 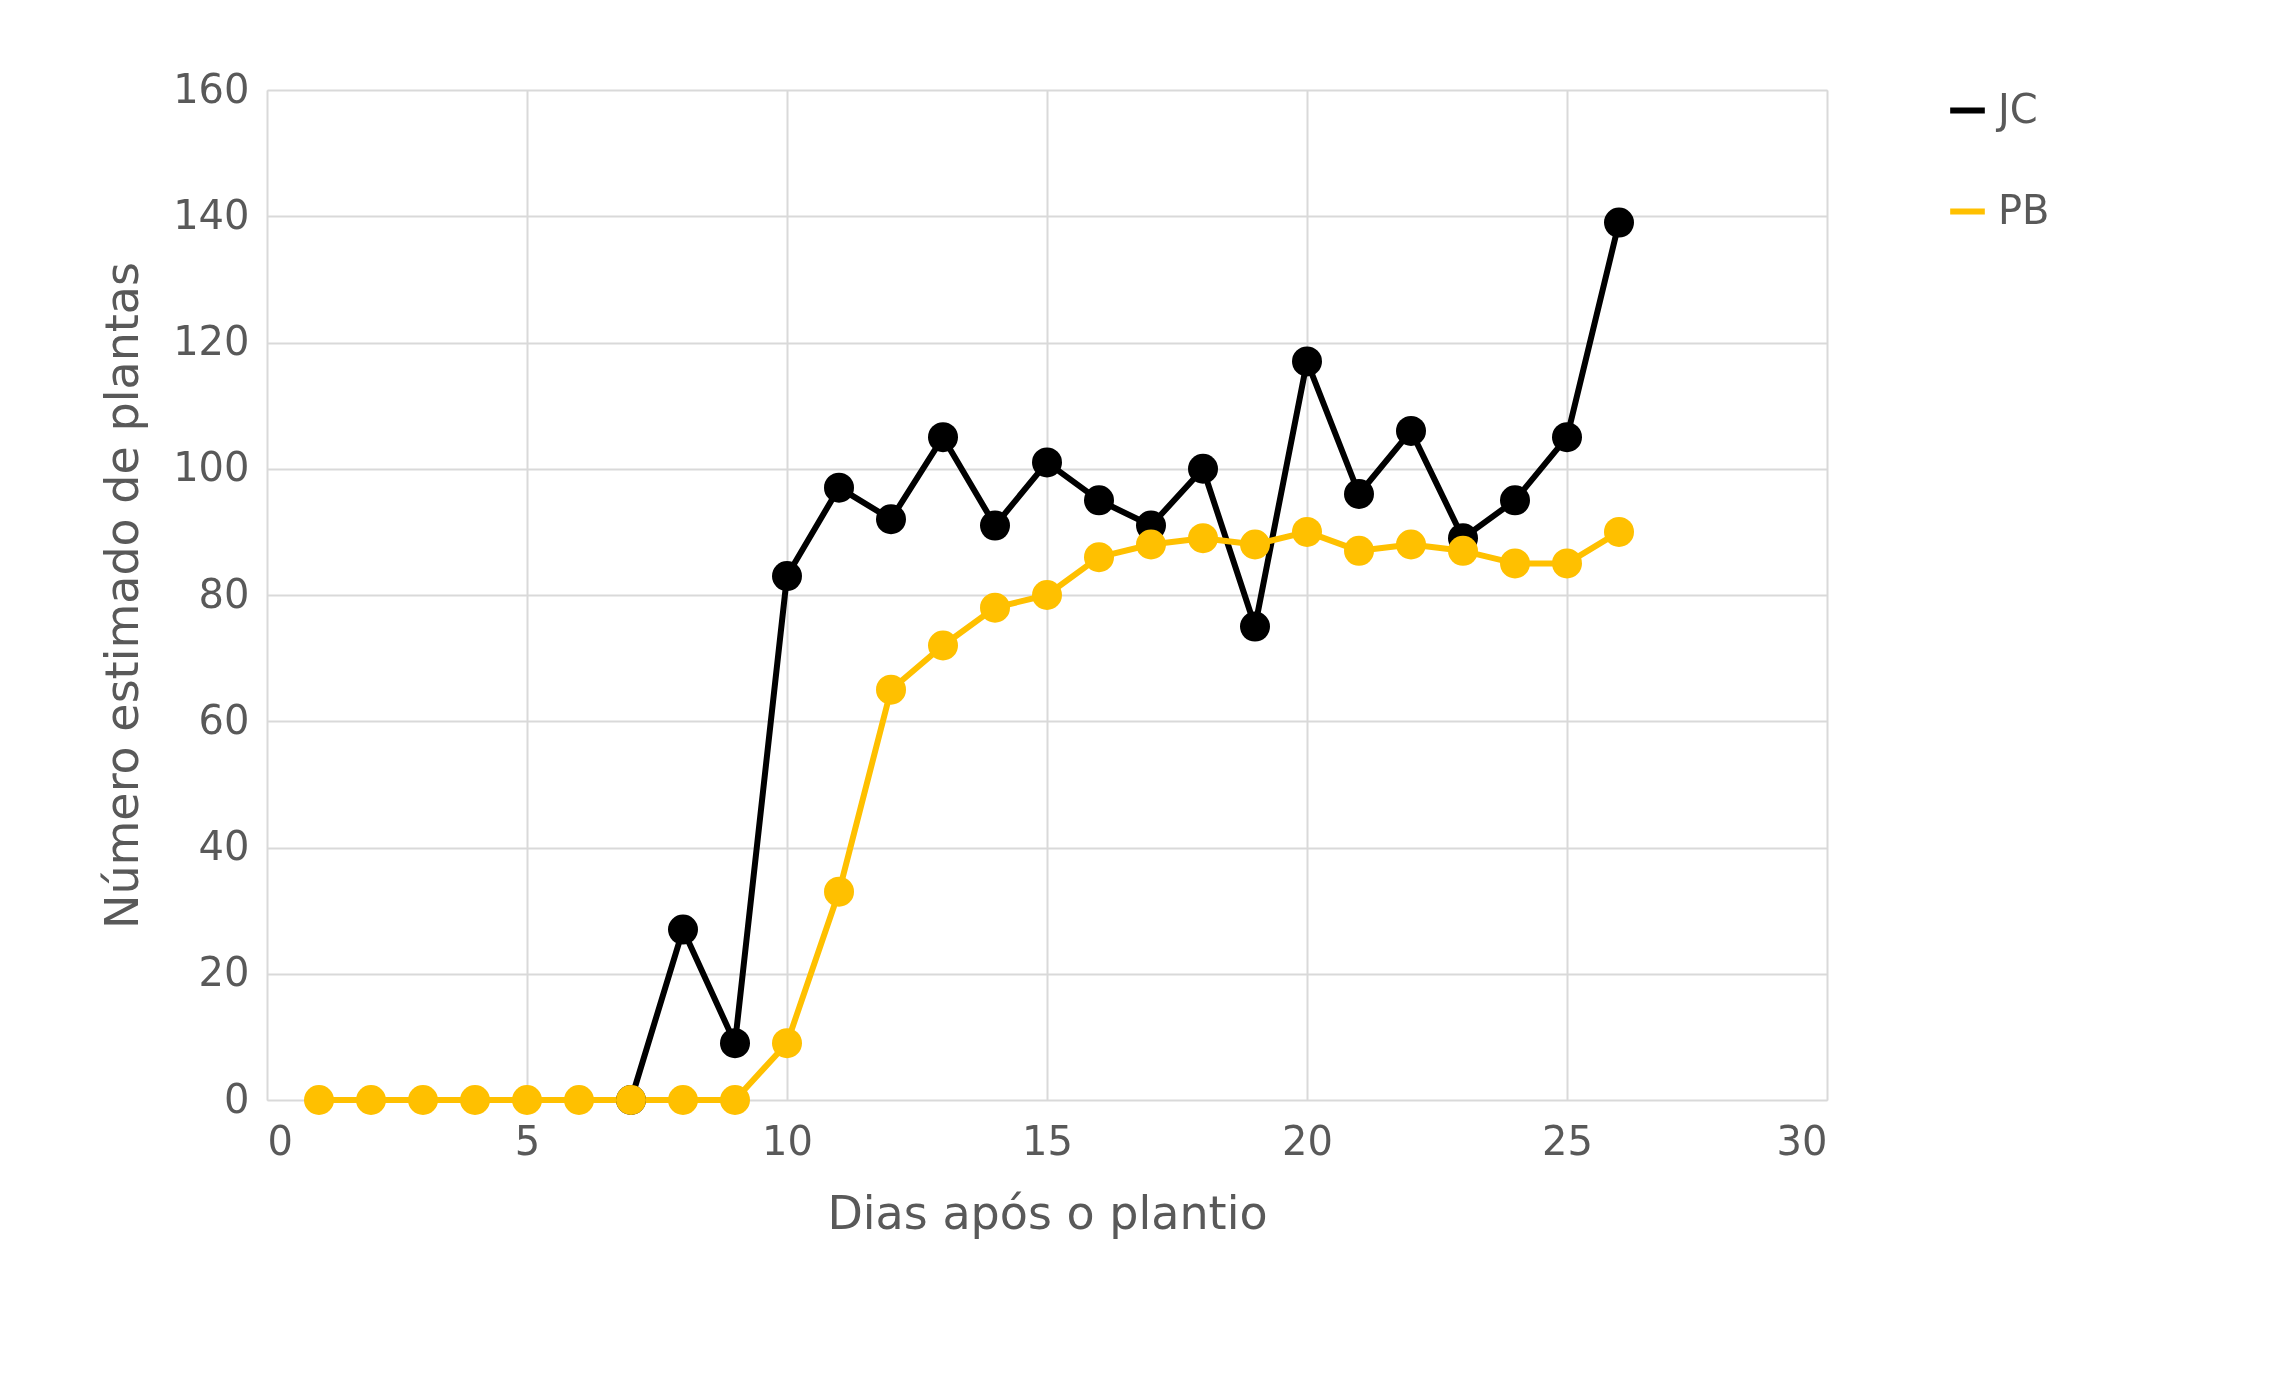 What do you see at coordinates (1307, 1140) in the screenshot?
I see `x-tick-label: 20` at bounding box center [1307, 1140].